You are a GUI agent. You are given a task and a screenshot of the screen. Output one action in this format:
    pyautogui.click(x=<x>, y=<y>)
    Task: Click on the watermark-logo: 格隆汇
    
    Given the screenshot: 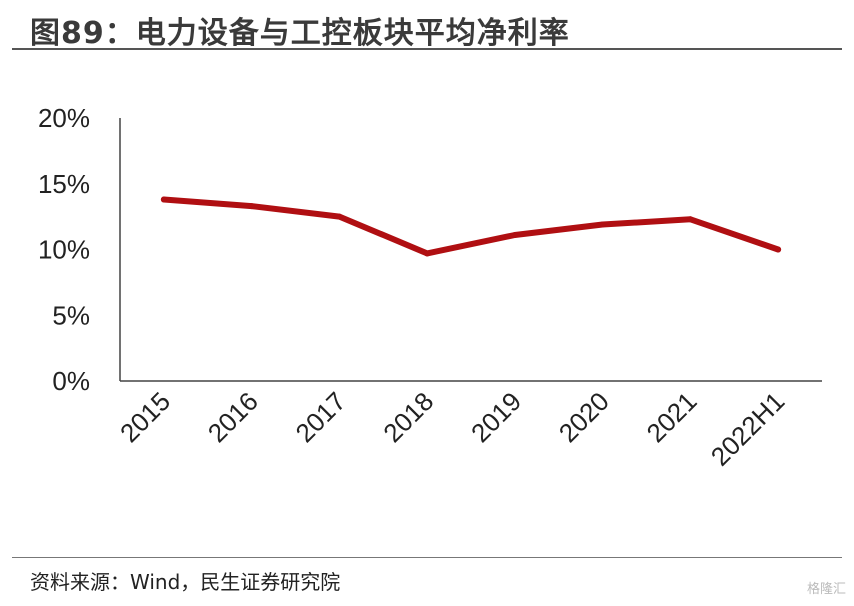 What is the action you would take?
    pyautogui.click(x=826, y=589)
    